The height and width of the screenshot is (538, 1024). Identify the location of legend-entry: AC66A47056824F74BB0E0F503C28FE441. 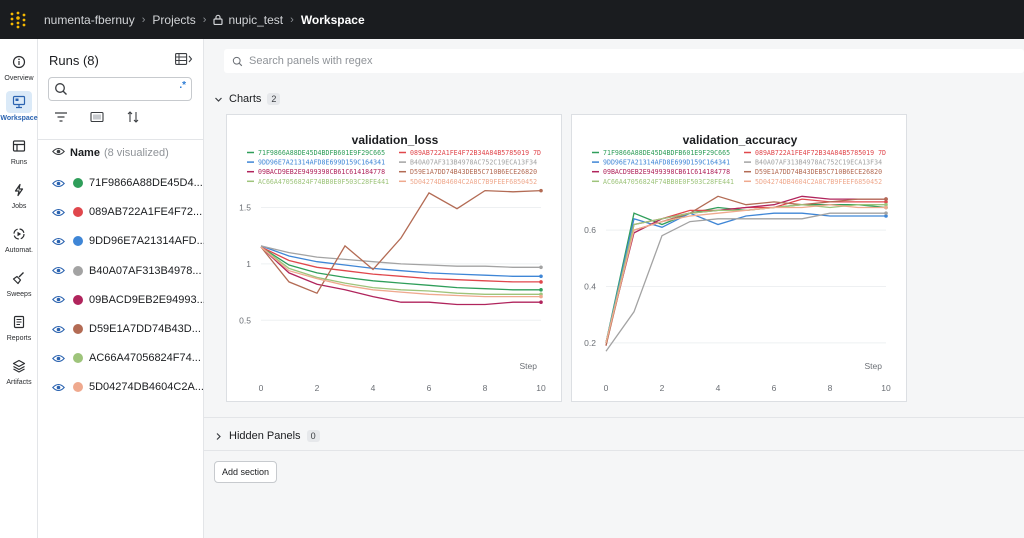
(668, 182).